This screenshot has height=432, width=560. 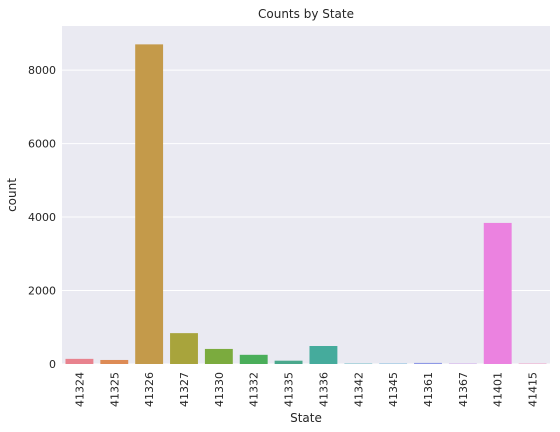 What do you see at coordinates (463, 389) in the screenshot?
I see `x-tick-label: 41367` at bounding box center [463, 389].